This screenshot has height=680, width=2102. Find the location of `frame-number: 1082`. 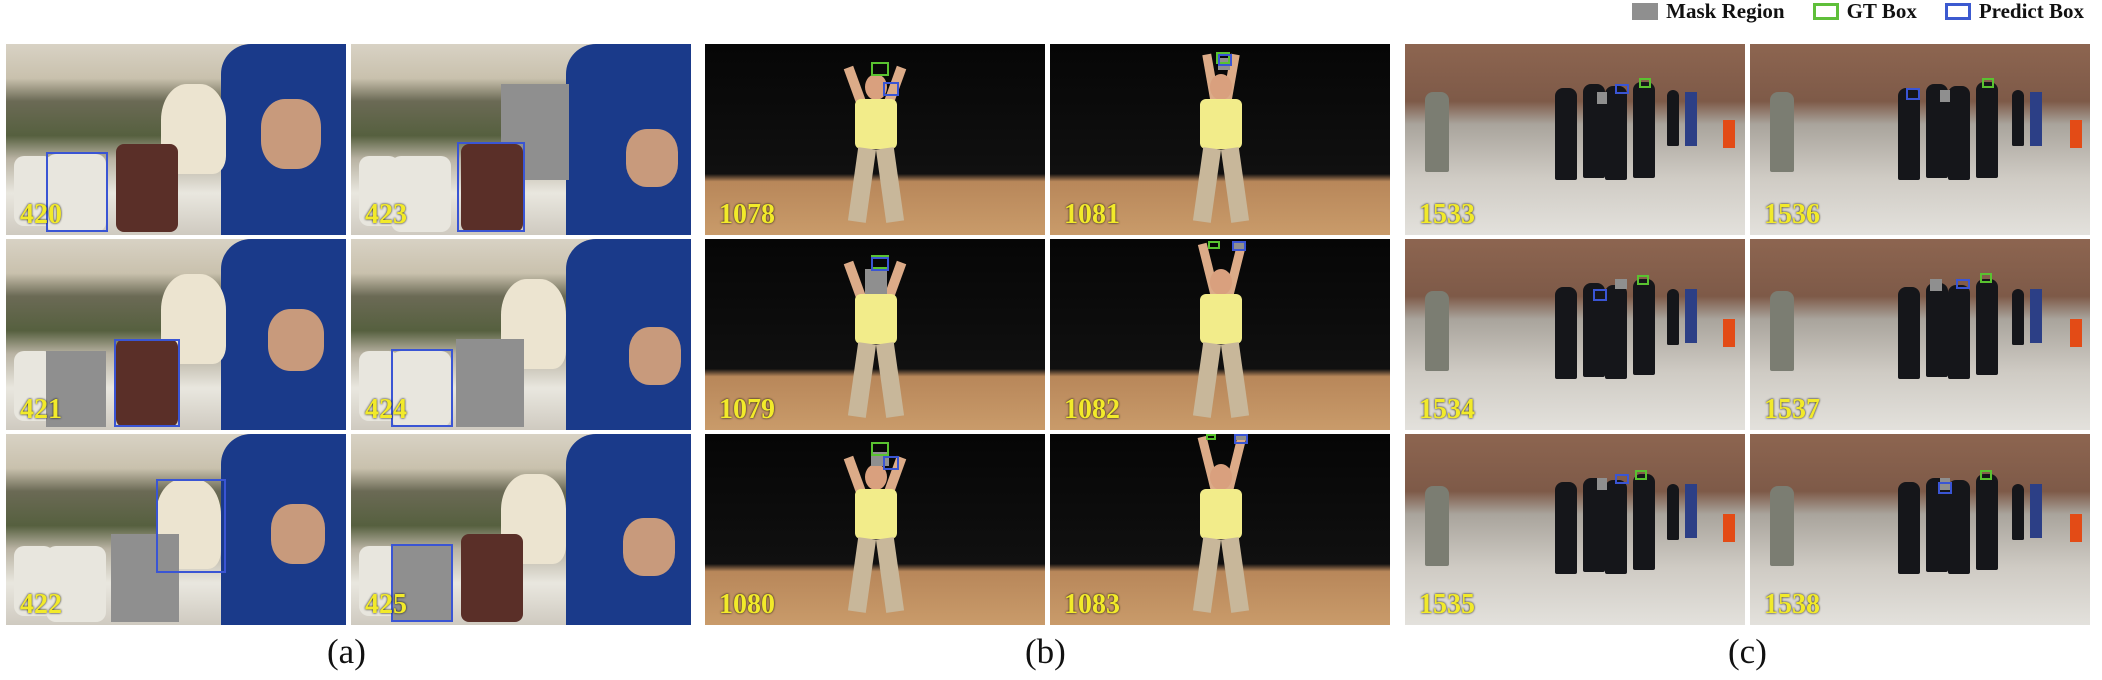

frame-number: 1082 is located at coordinates (1092, 409).